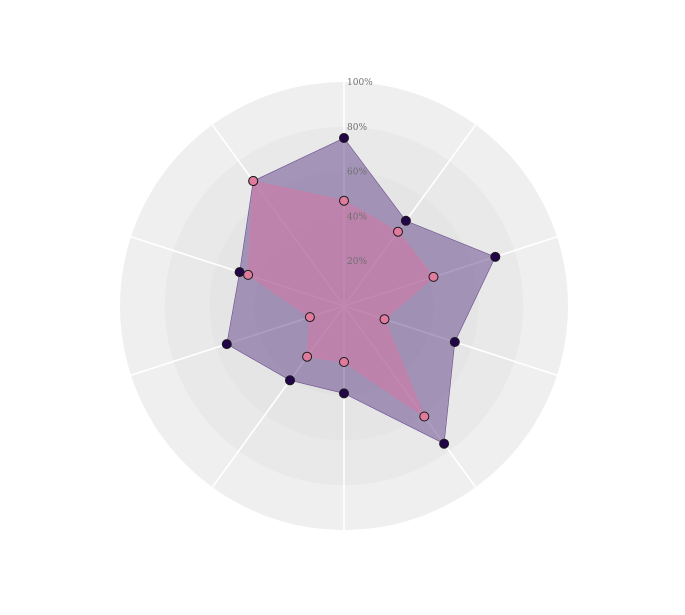 This screenshot has height=615, width=685. What do you see at coordinates (357, 217) in the screenshot?
I see `radial-tick-label-40: 40%` at bounding box center [357, 217].